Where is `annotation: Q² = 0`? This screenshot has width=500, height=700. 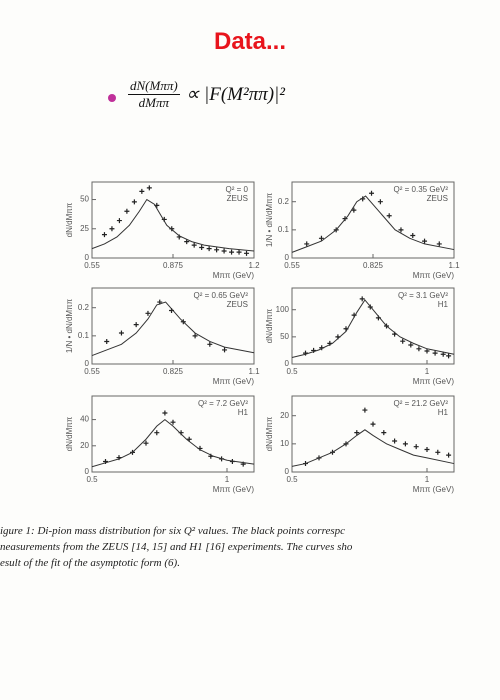
annotation: Q² = 0 is located at coordinates (237, 189).